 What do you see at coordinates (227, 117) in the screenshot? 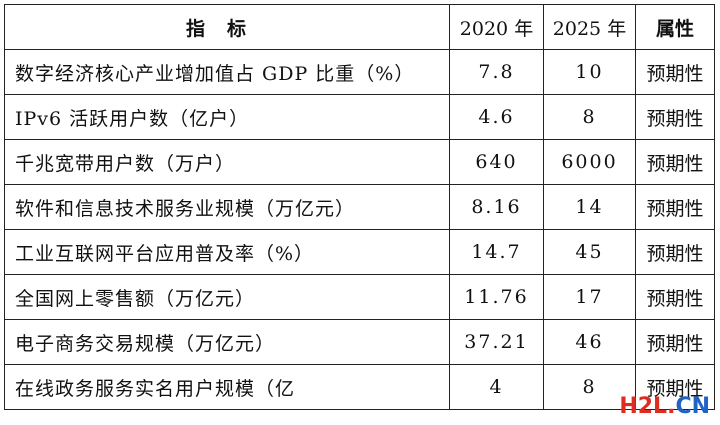
I see `indicator-cell: IPv6 活跃用户数（亿户）` at bounding box center [227, 117].